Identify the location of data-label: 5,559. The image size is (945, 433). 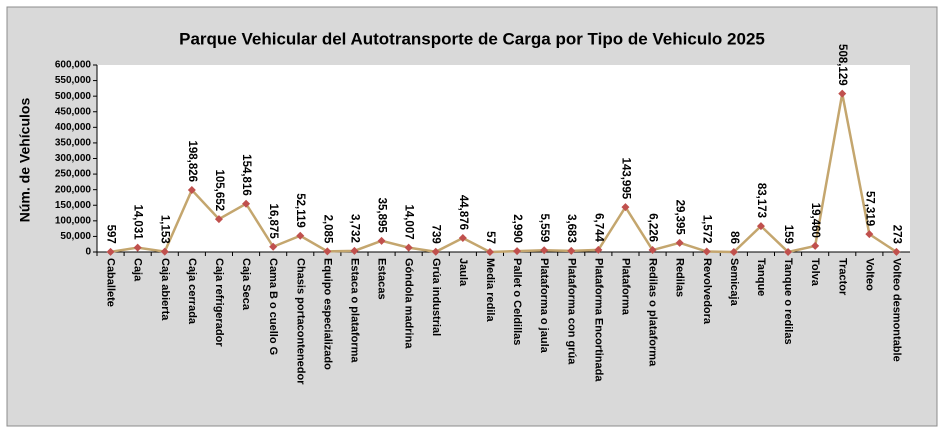
(544, 227).